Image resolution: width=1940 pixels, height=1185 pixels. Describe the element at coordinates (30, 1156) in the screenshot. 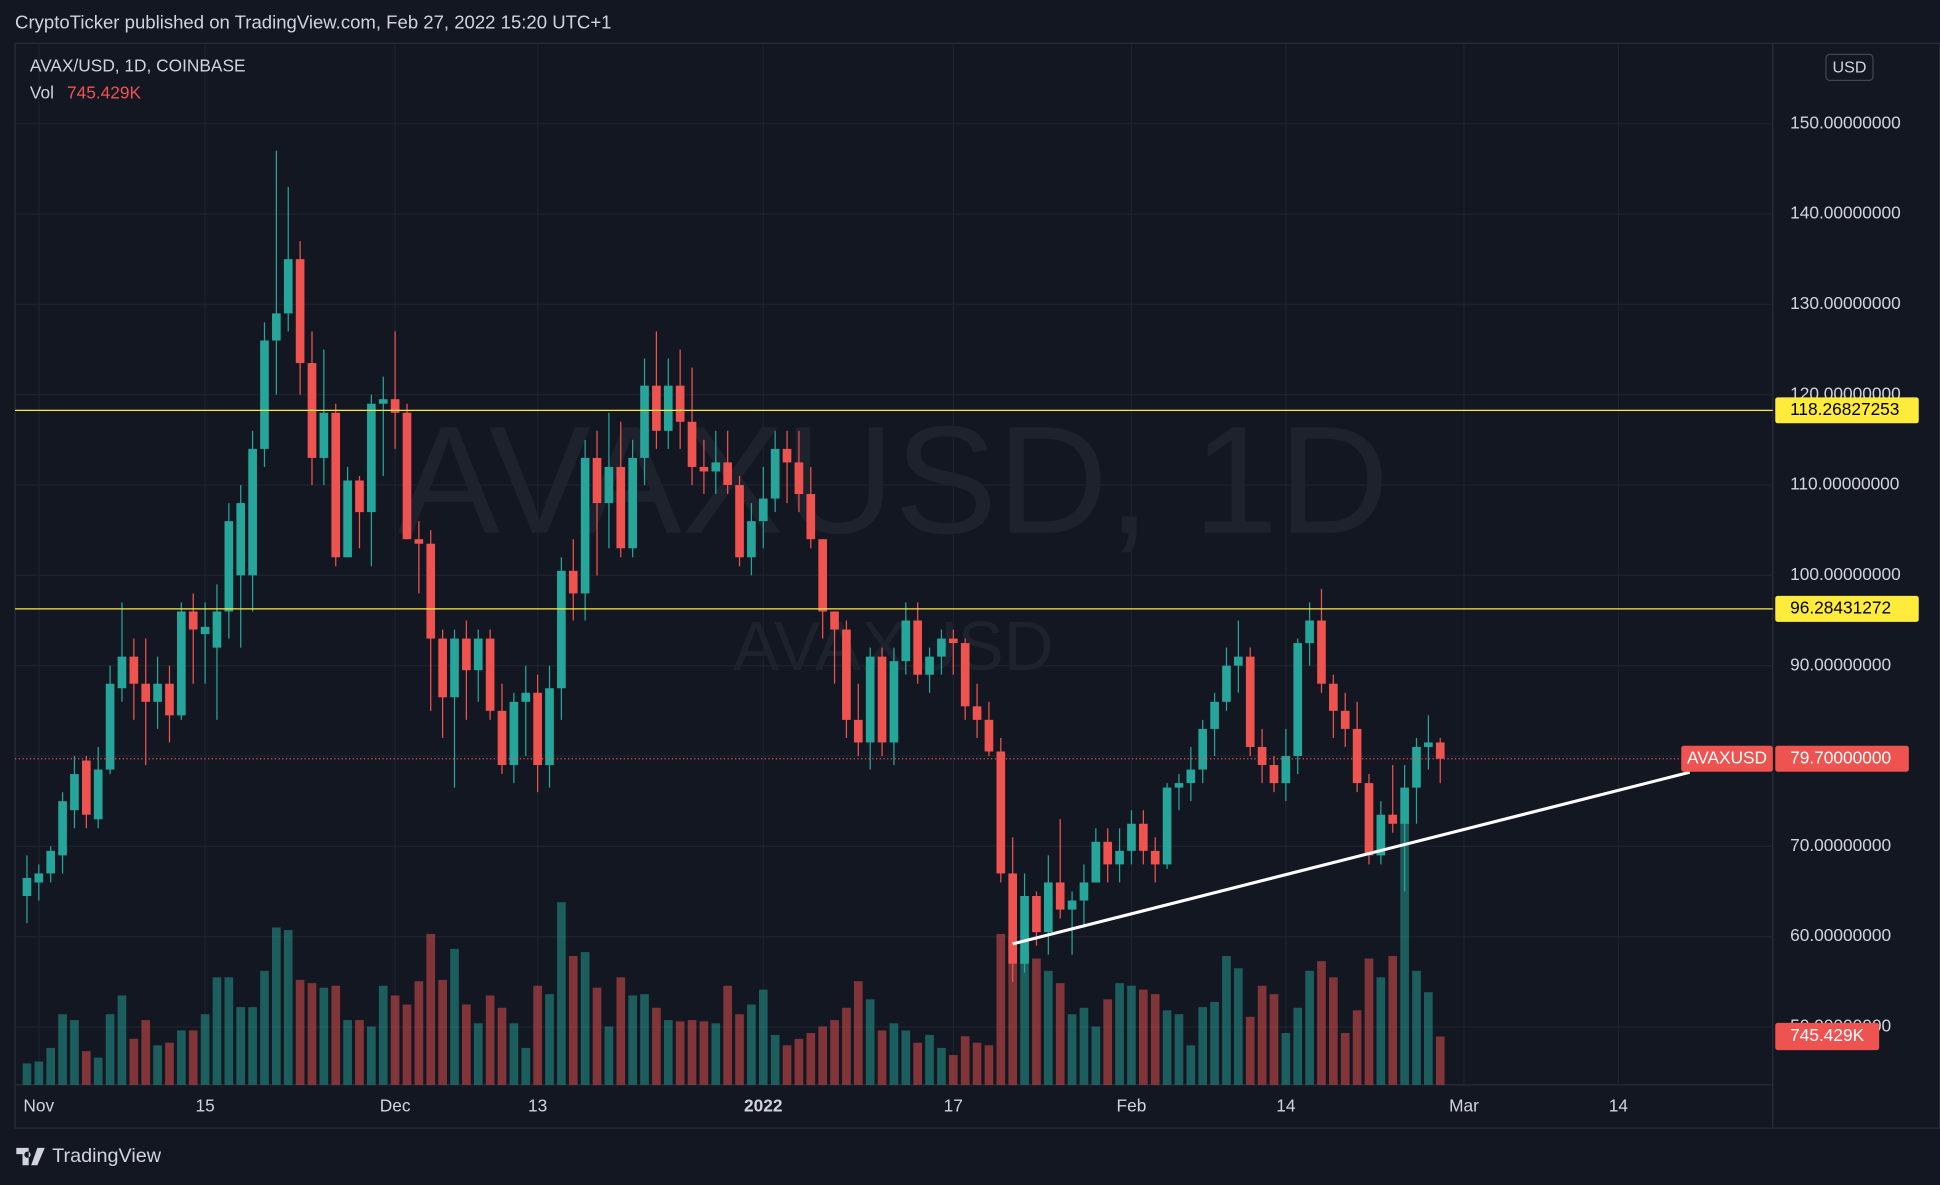

I see `logo-icon` at that location.